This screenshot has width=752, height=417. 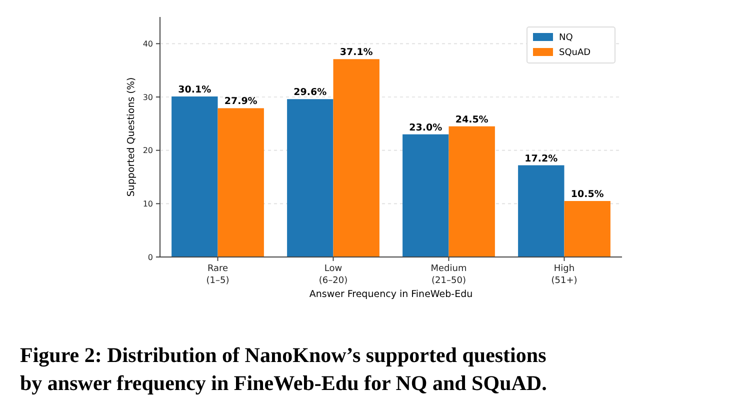 What do you see at coordinates (147, 97) in the screenshot?
I see `y-tick-label: 30` at bounding box center [147, 97].